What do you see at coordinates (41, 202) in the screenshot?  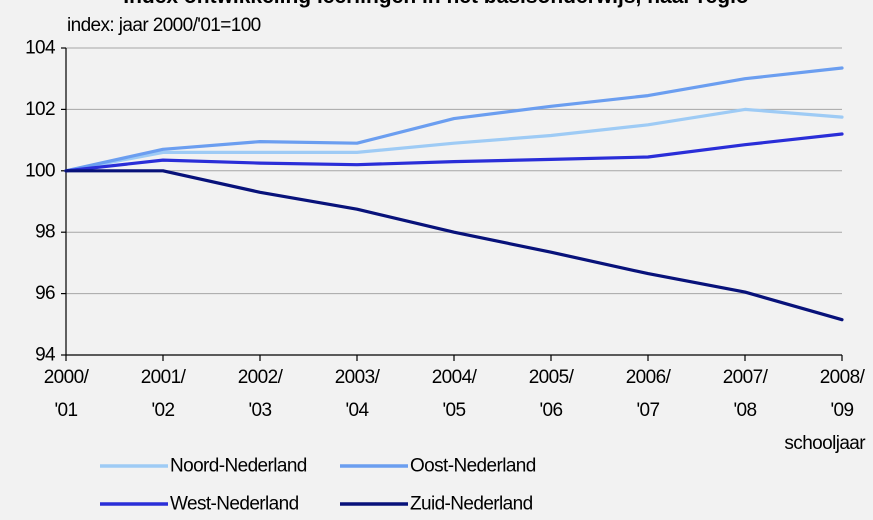 I see `y-tick-labels: 94 96 98 100 102 104` at bounding box center [41, 202].